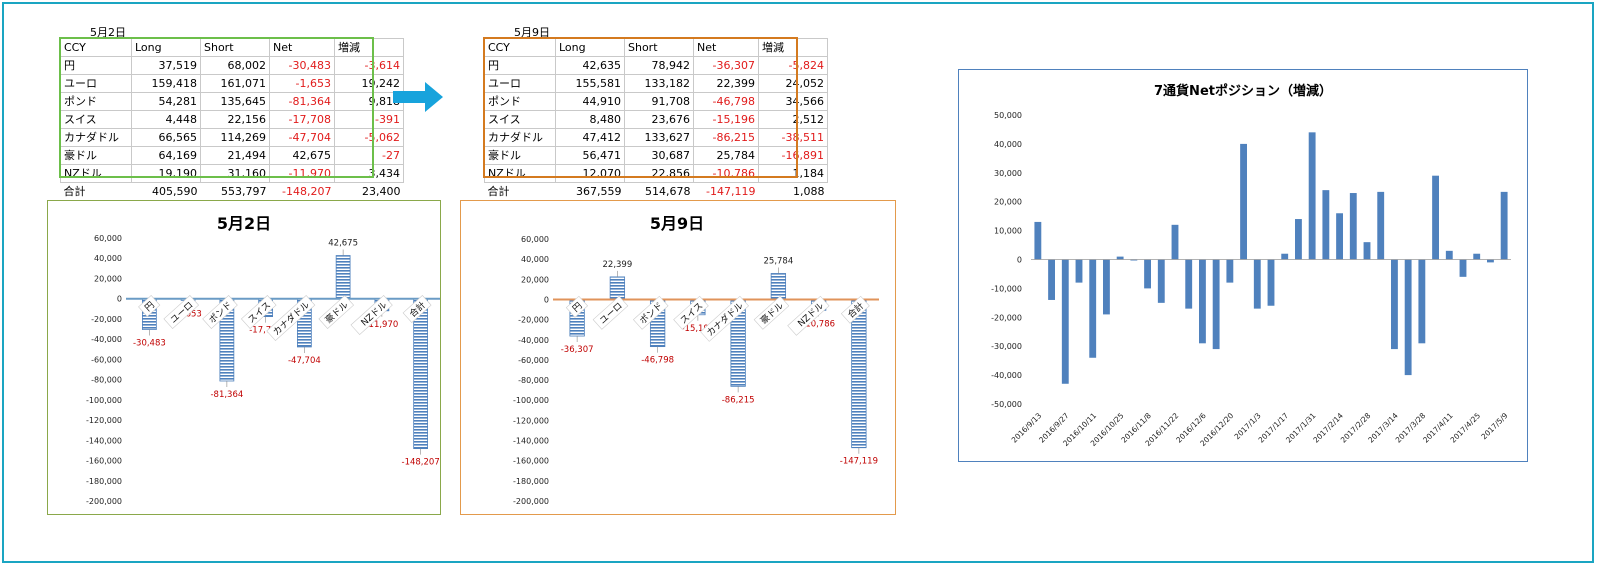 This screenshot has height=569, width=1600. I want to click on table-cell: 135,645, so click(235, 101).